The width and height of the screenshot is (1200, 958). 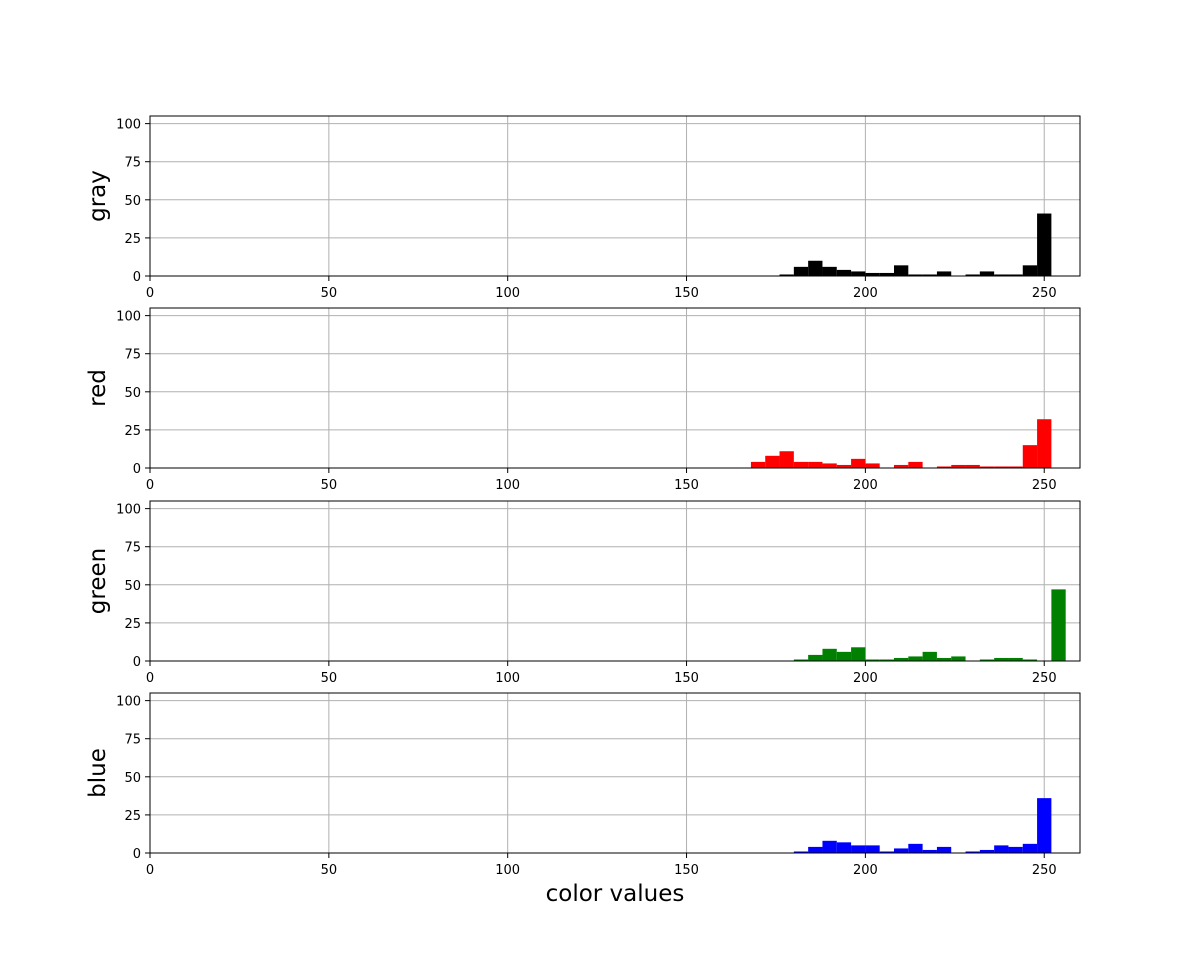 I want to click on y-axis-label: blue, so click(x=98, y=773).